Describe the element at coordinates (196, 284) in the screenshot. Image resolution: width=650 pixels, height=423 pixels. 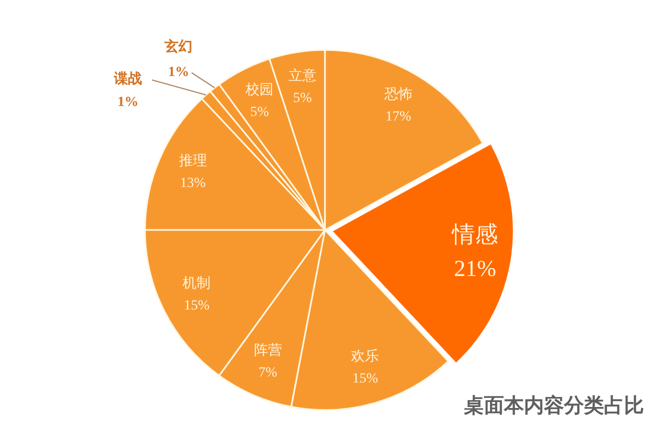
I see `slice-label: 机制` at that location.